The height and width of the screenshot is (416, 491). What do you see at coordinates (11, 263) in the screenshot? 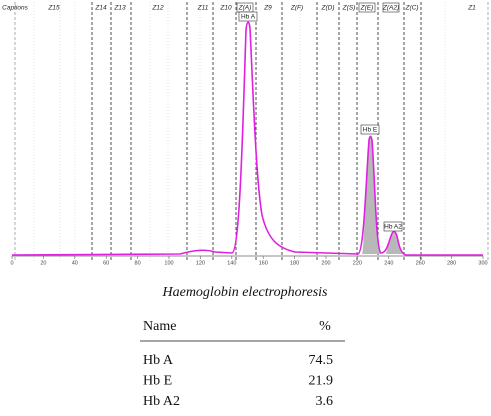
I see `x-tick-label: 0` at bounding box center [11, 263].